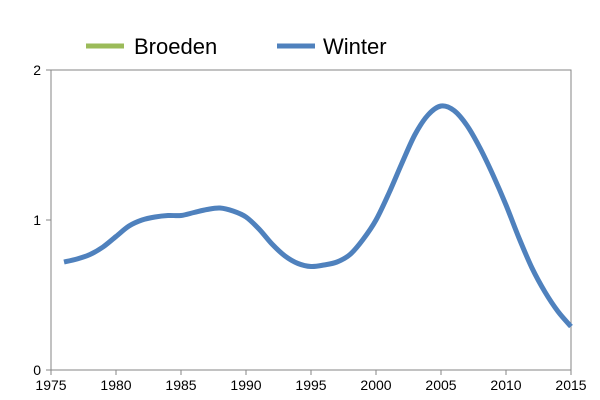  Describe the element at coordinates (175, 46) in the screenshot. I see `legend-label-broeden: Broeden` at that location.